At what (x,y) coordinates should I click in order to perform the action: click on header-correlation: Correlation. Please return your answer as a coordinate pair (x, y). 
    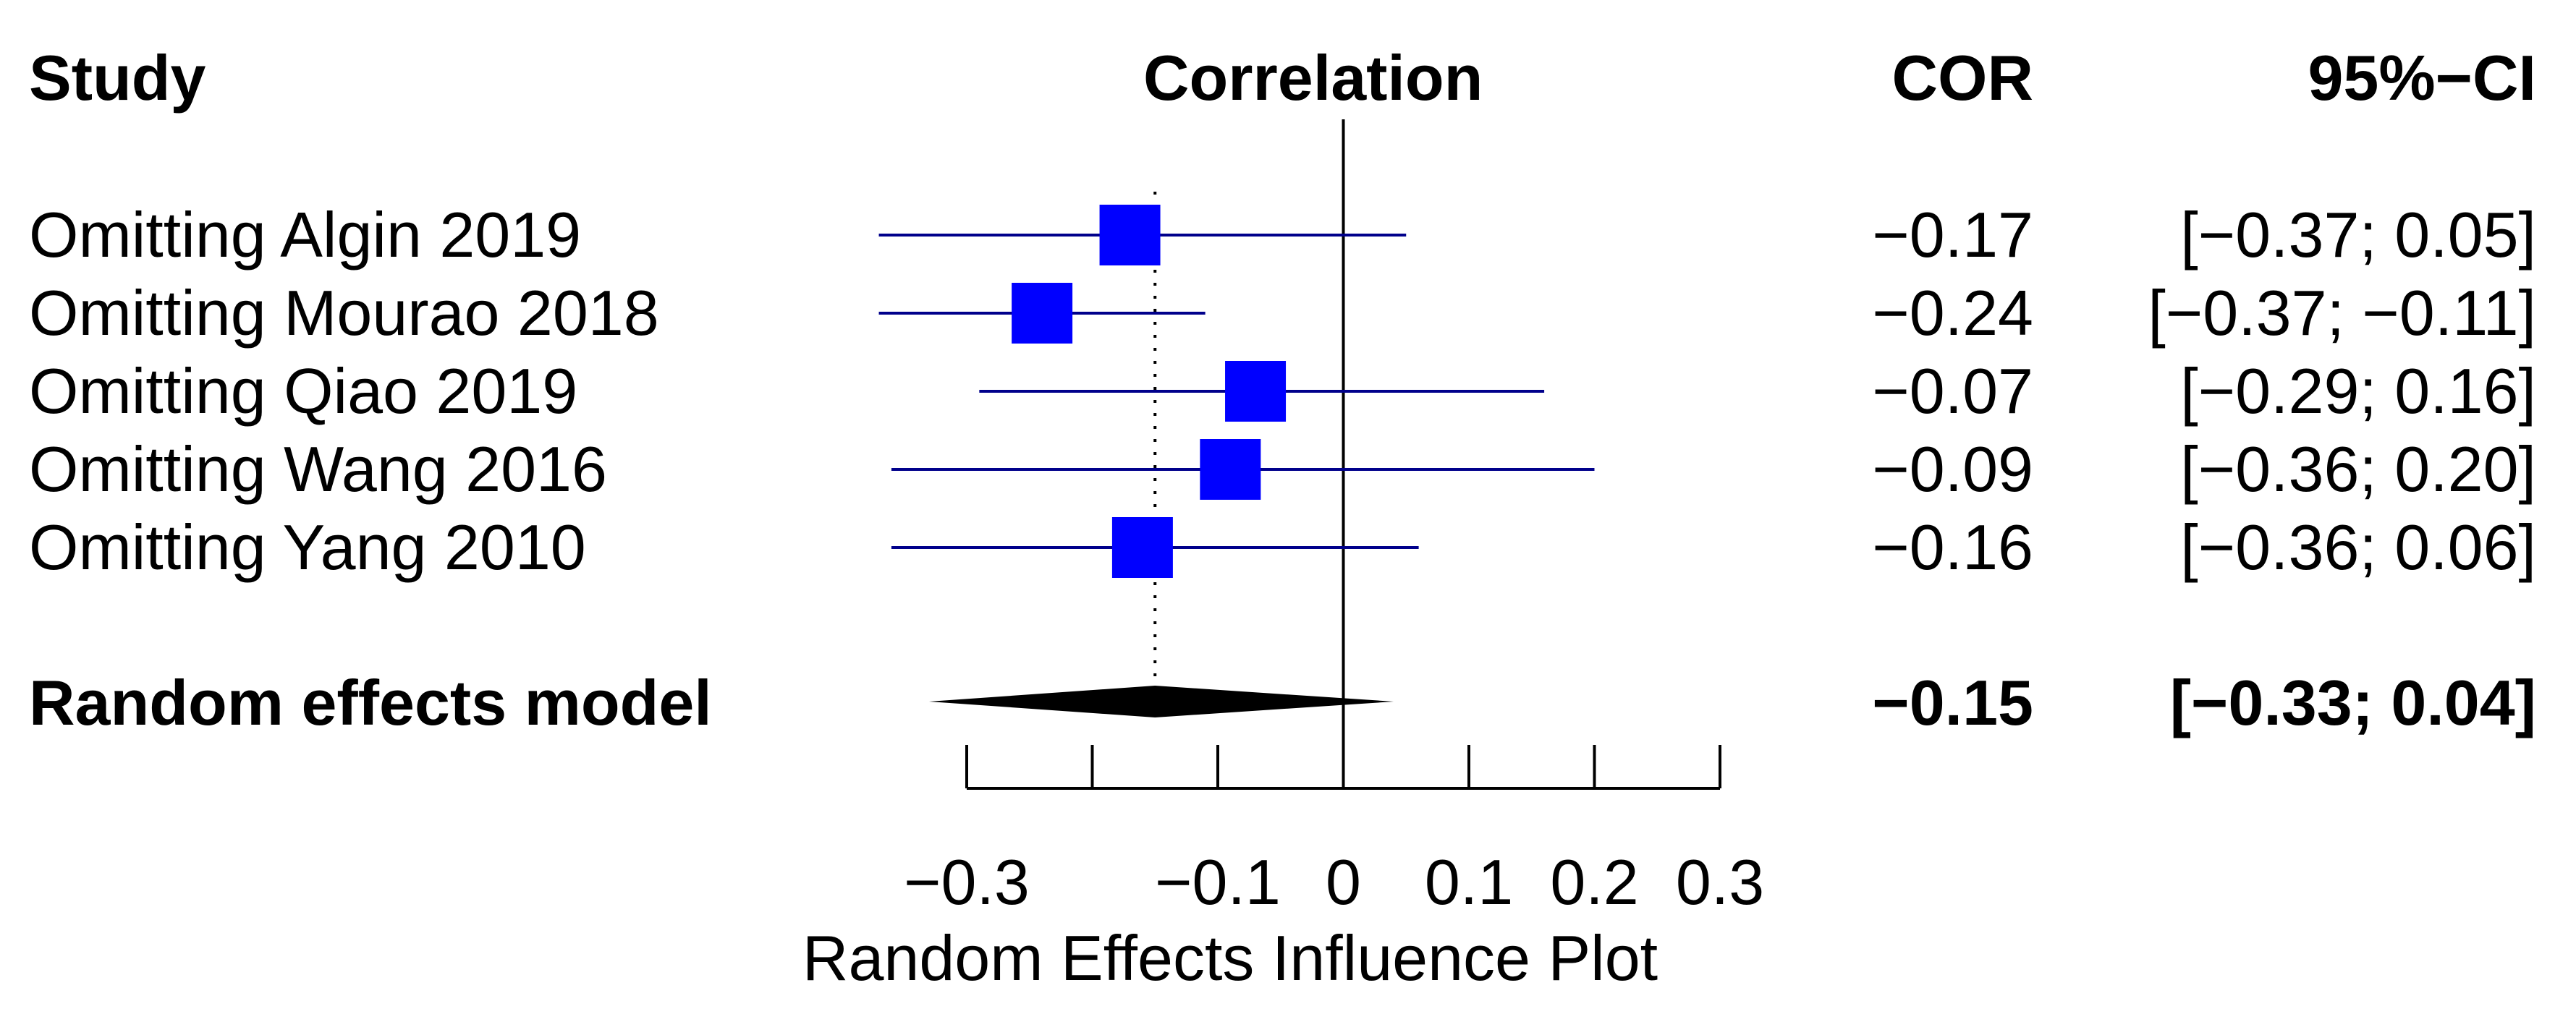
    Looking at the image, I should click on (1313, 78).